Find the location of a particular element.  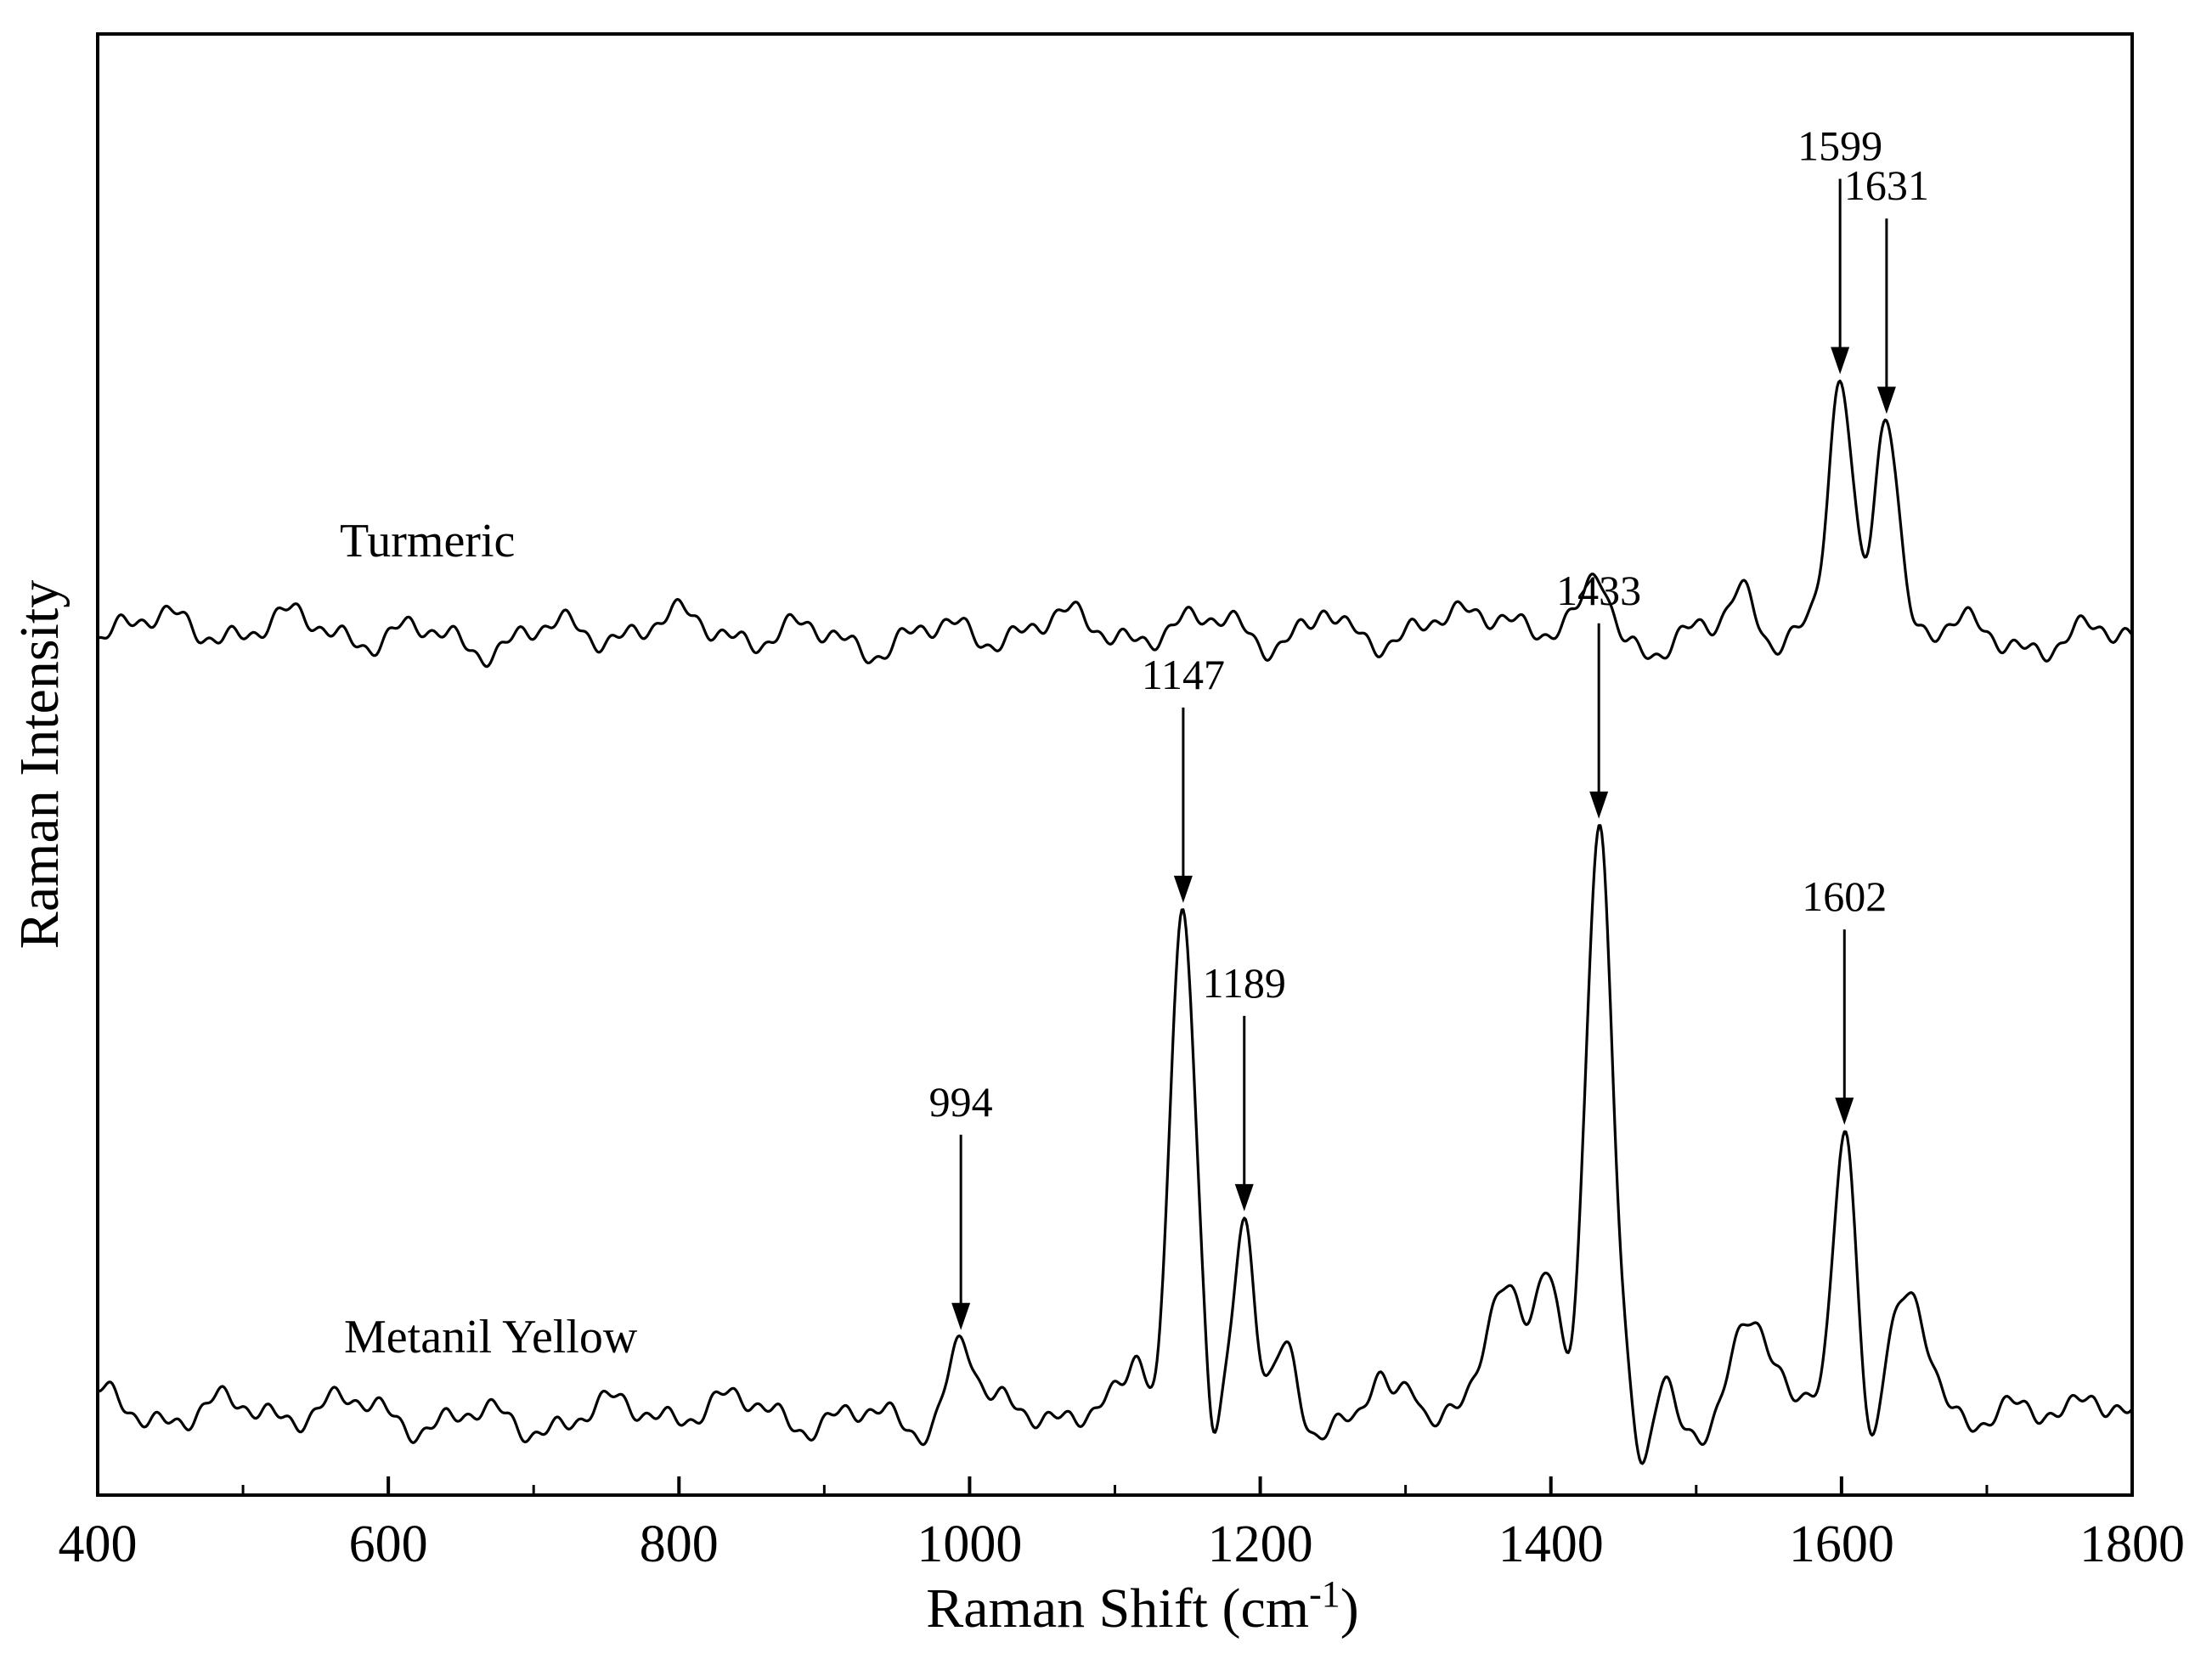

x-tick-label: 400 is located at coordinates (99, 1544).